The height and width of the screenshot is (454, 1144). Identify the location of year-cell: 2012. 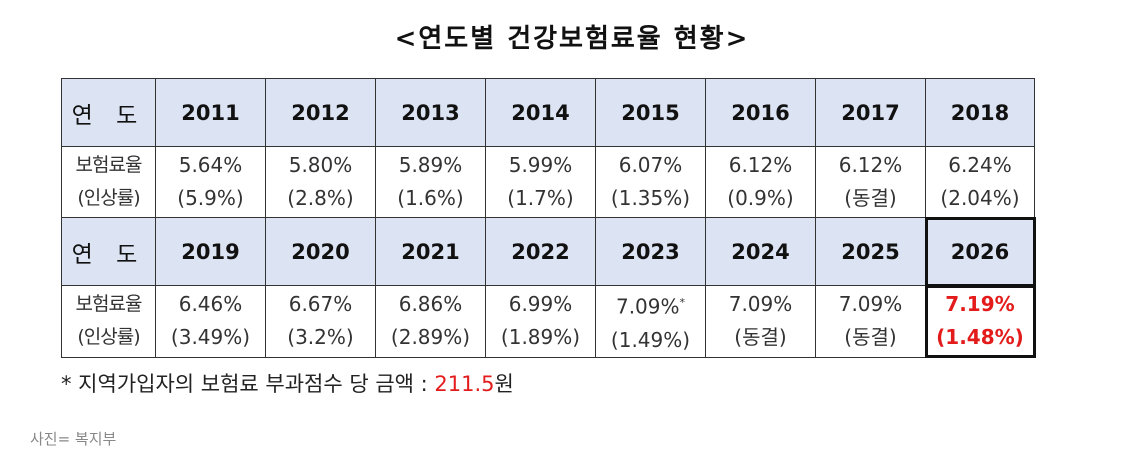
(320, 112).